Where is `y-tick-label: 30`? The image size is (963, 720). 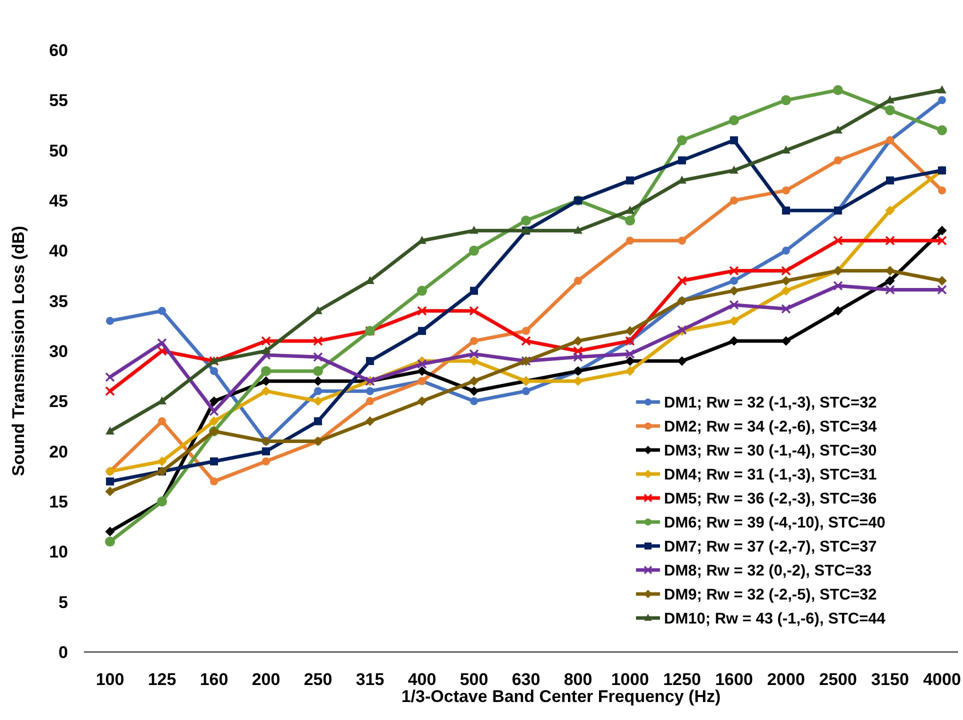 y-tick-label: 30 is located at coordinates (58, 351).